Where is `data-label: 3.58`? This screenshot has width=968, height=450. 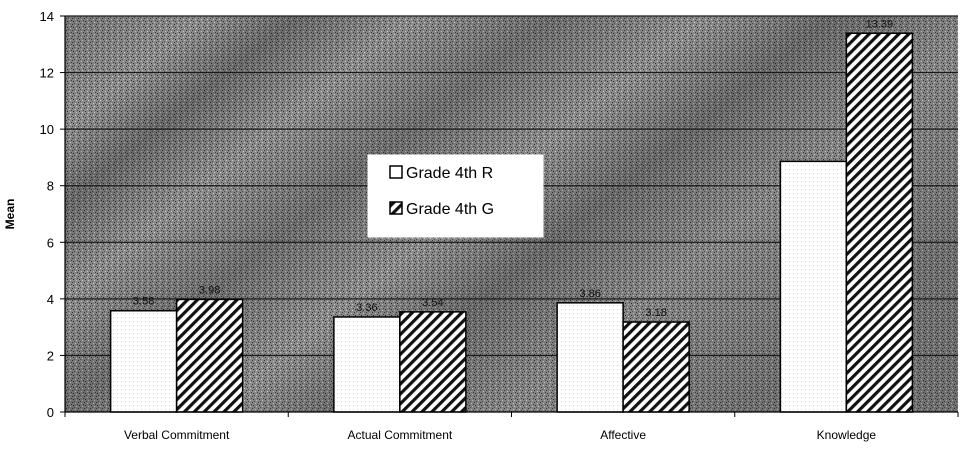
data-label: 3.58 is located at coordinates (143, 302).